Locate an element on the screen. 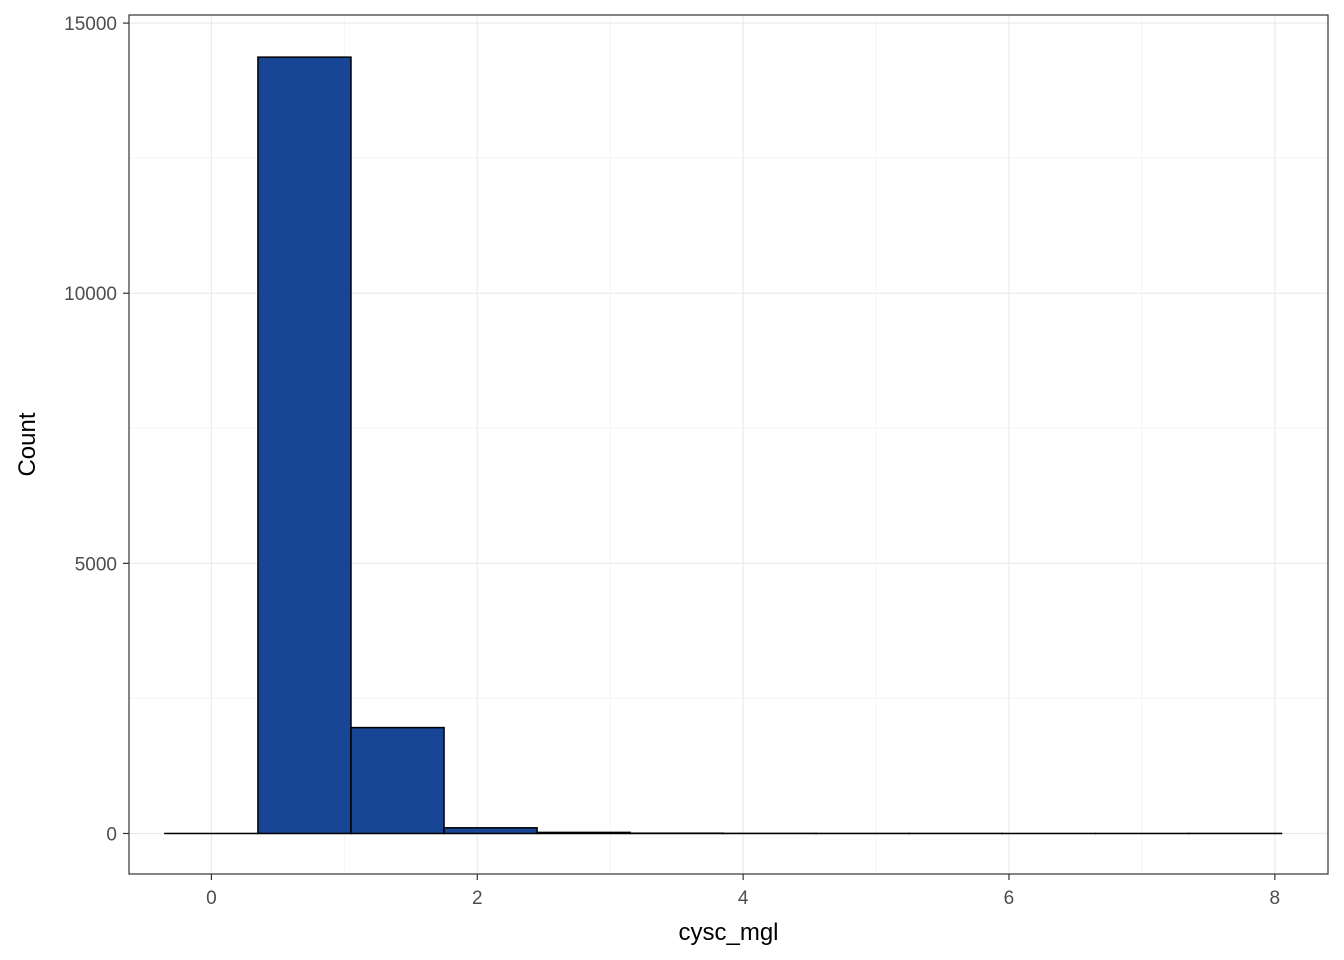 The height and width of the screenshot is (960, 1344). x-tick-label: 4 is located at coordinates (743, 898).